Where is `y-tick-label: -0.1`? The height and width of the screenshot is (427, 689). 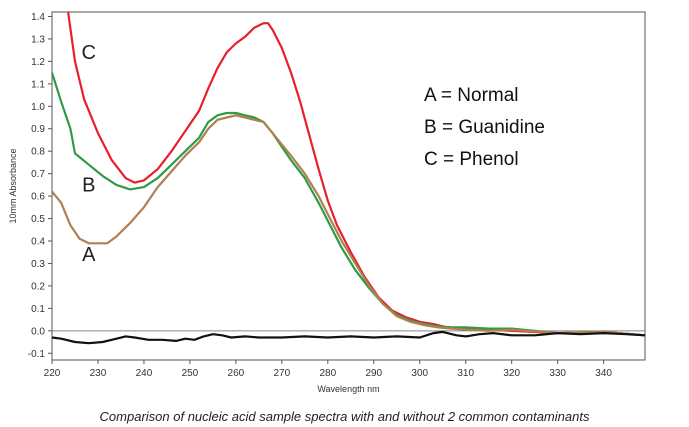
y-tick-label: -0.1 is located at coordinates (37, 354).